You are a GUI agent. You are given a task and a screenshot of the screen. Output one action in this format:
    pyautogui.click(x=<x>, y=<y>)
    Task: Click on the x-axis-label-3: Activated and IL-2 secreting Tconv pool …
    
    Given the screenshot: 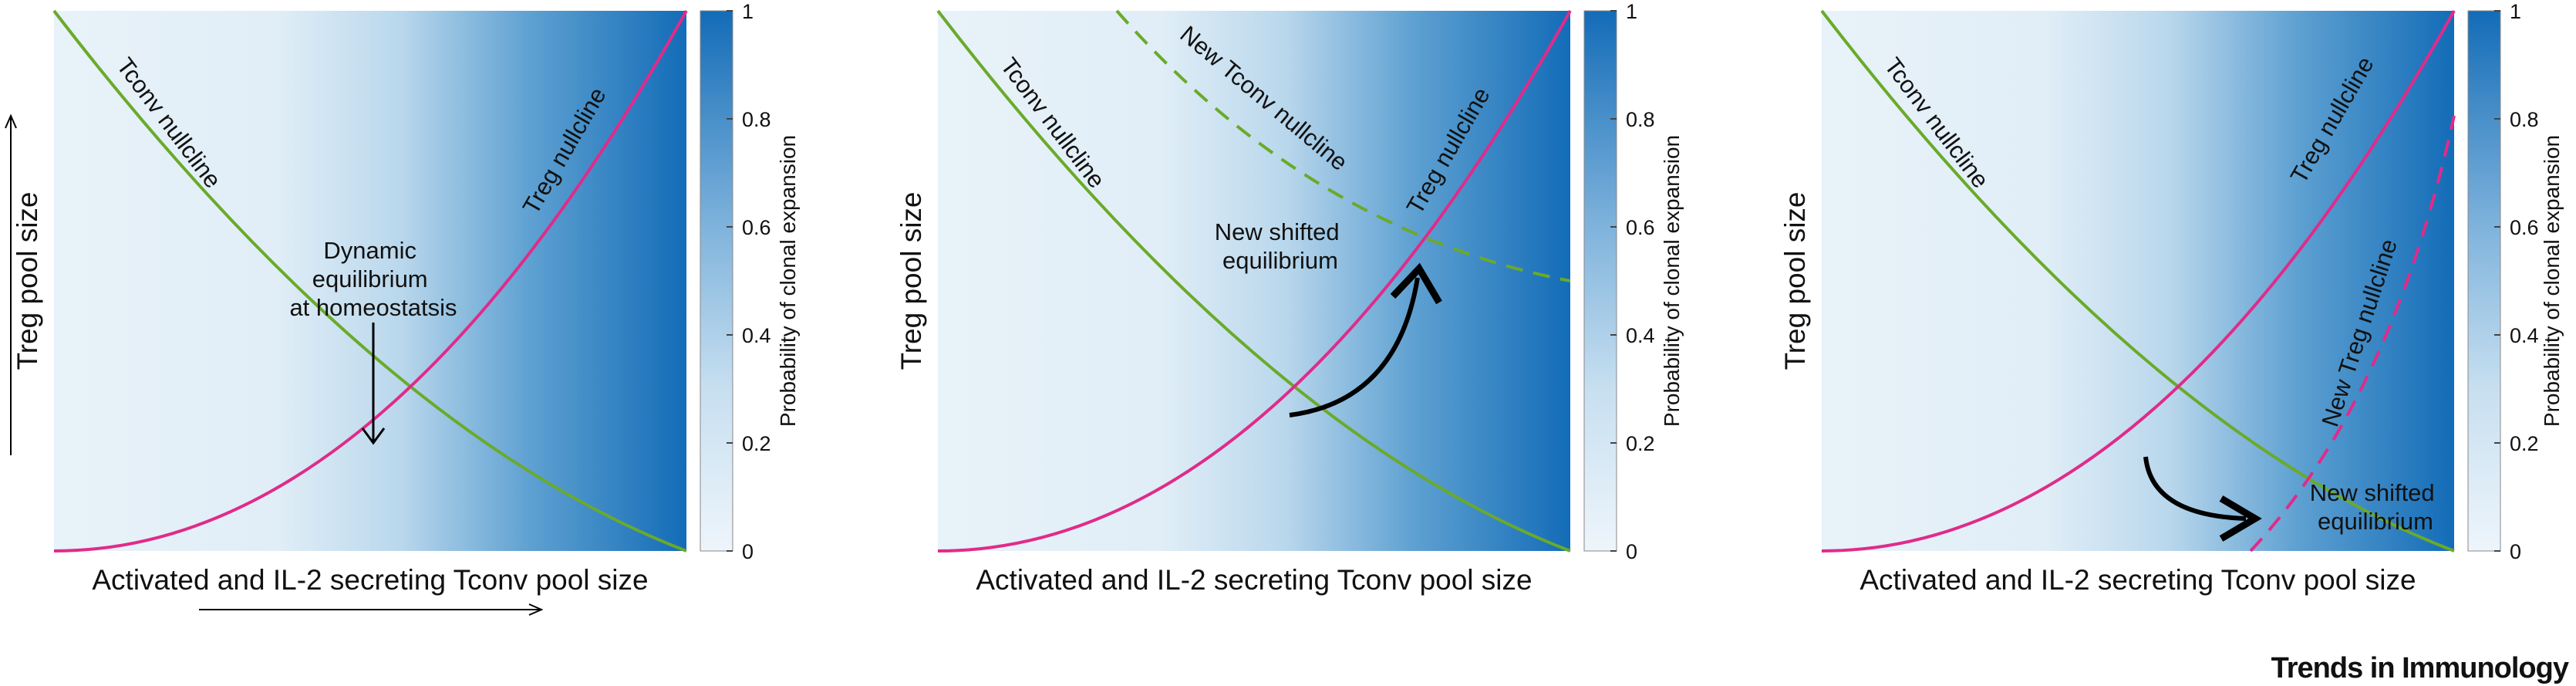 What is the action you would take?
    pyautogui.click(x=2138, y=580)
    